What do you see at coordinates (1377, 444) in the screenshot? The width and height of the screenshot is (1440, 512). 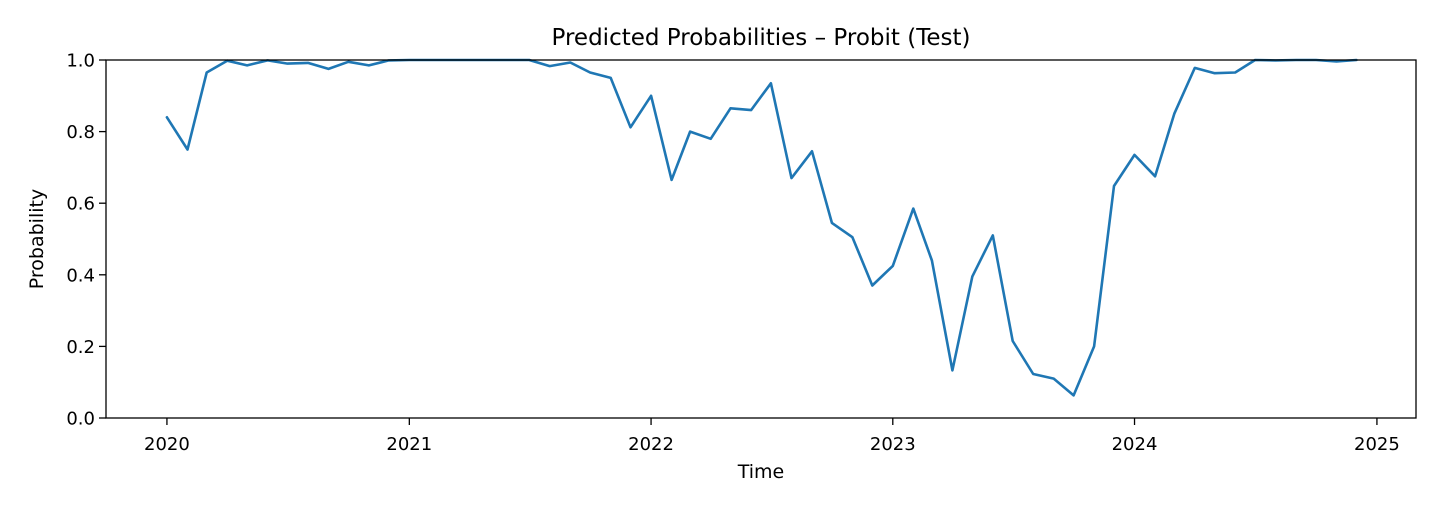 I see `x-tick-label: 2025` at bounding box center [1377, 444].